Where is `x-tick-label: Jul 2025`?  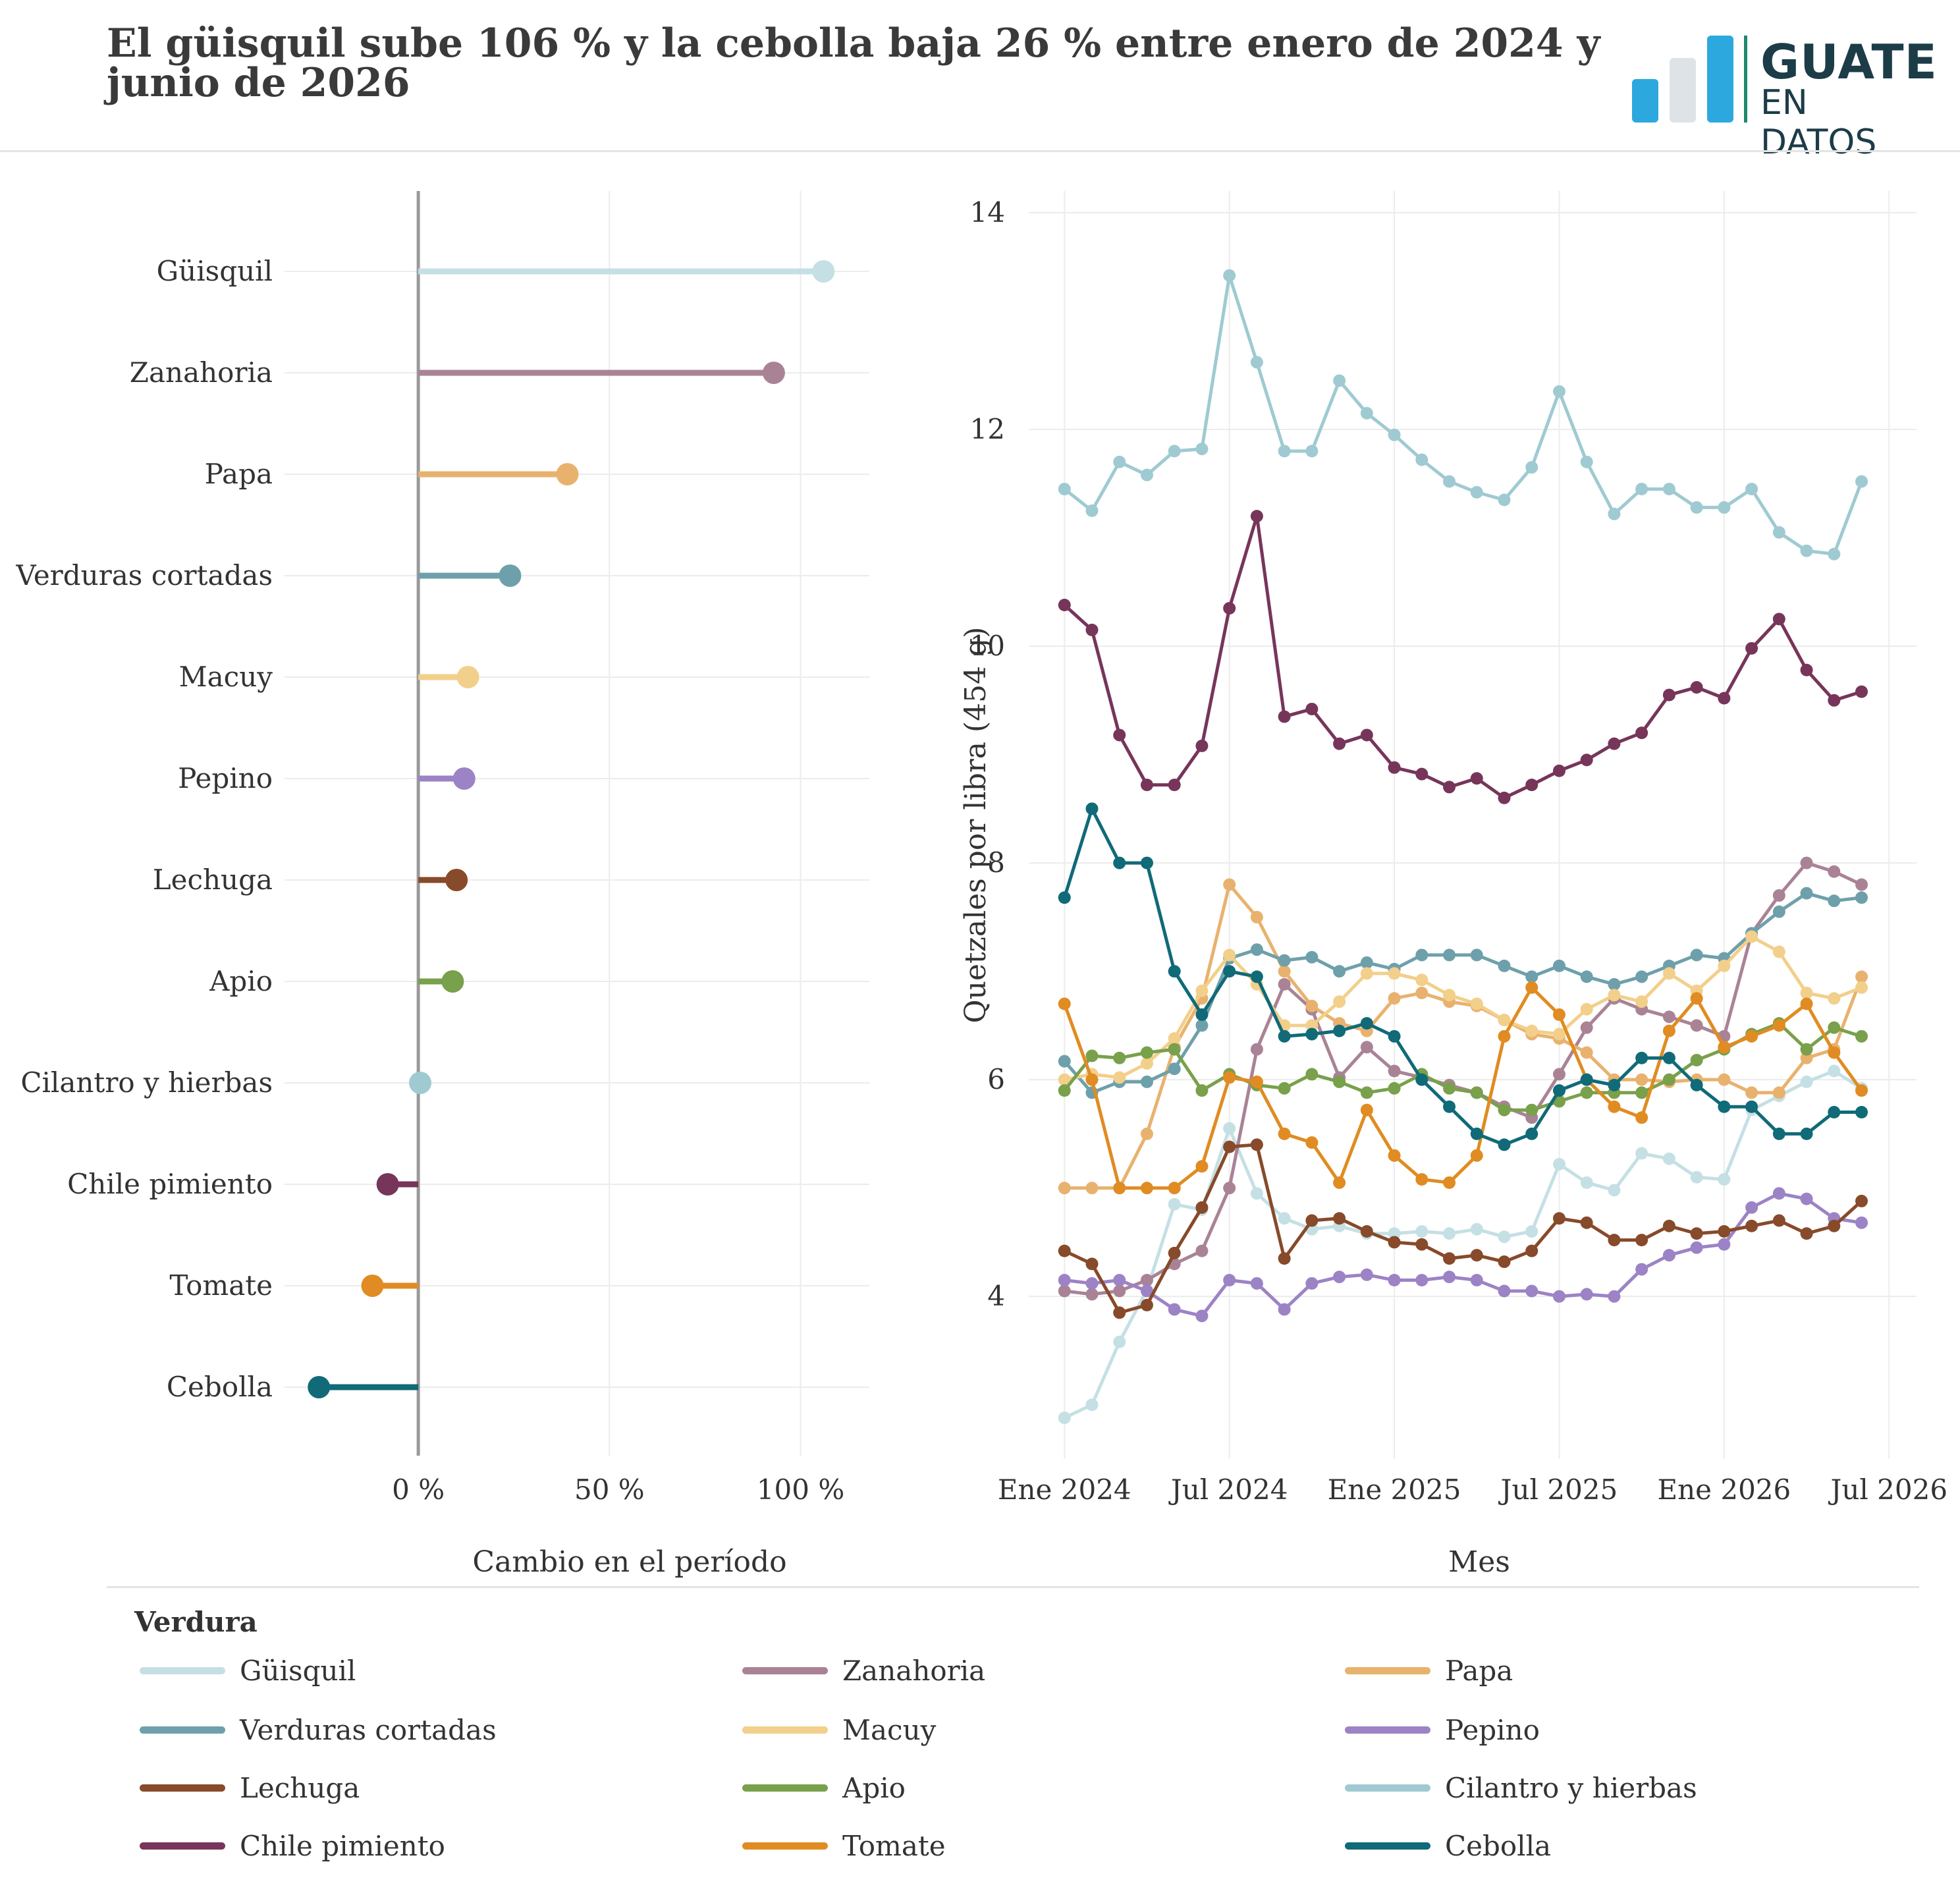
x-tick-label: Jul 2025 is located at coordinates (1558, 1490).